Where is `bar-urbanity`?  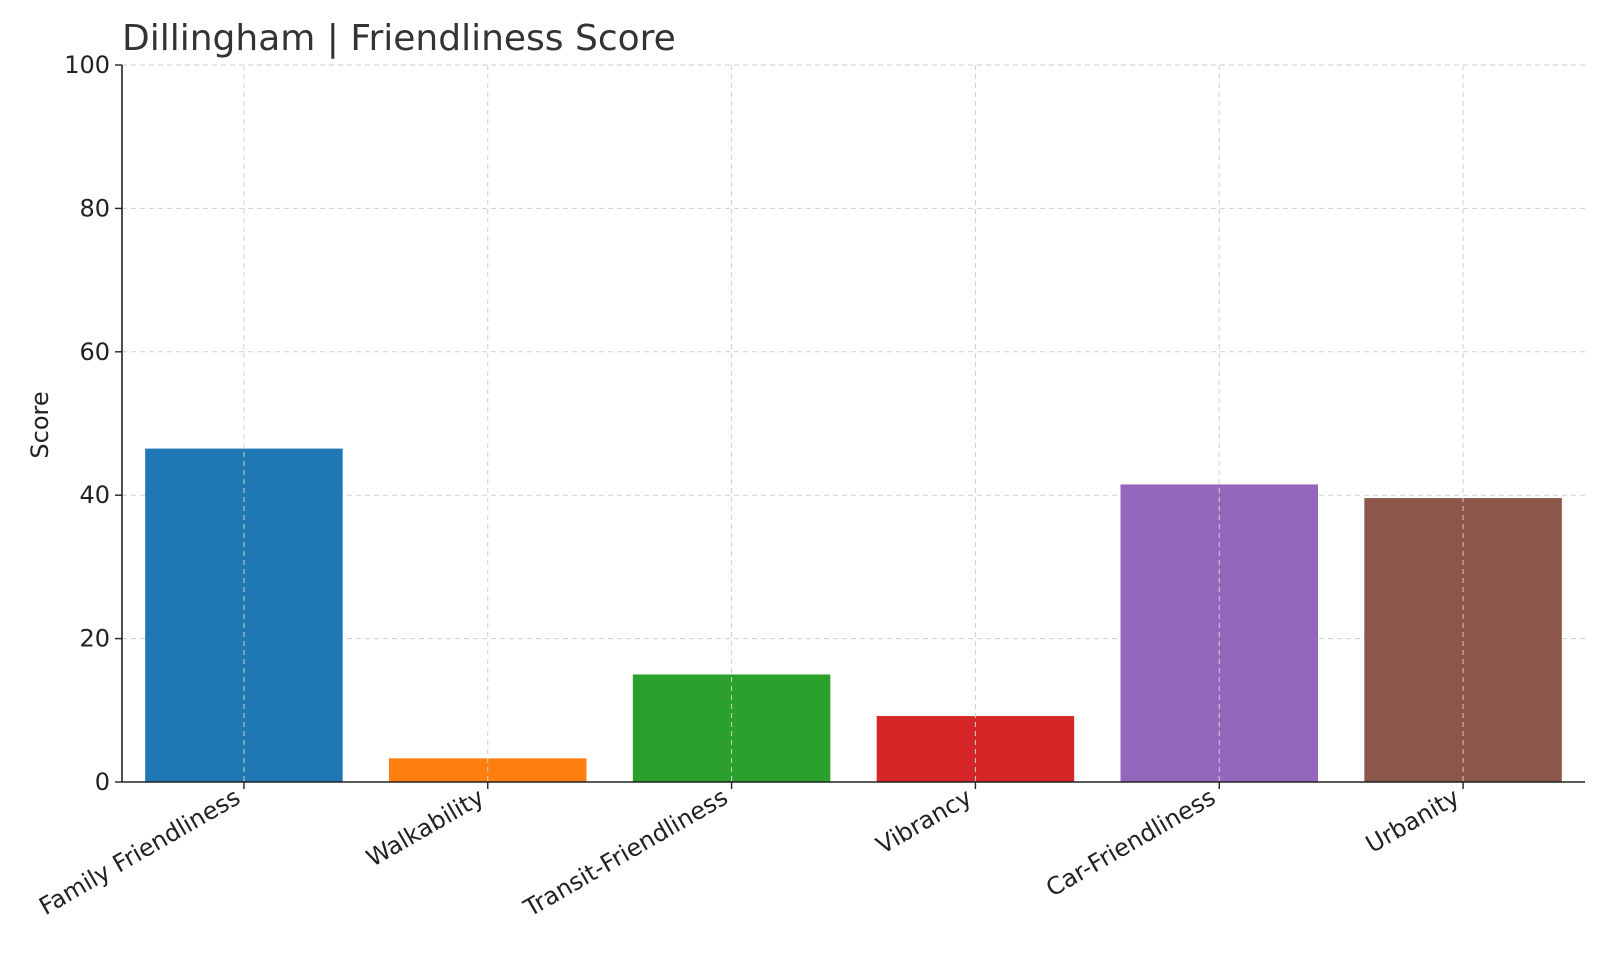
bar-urbanity is located at coordinates (1463, 640).